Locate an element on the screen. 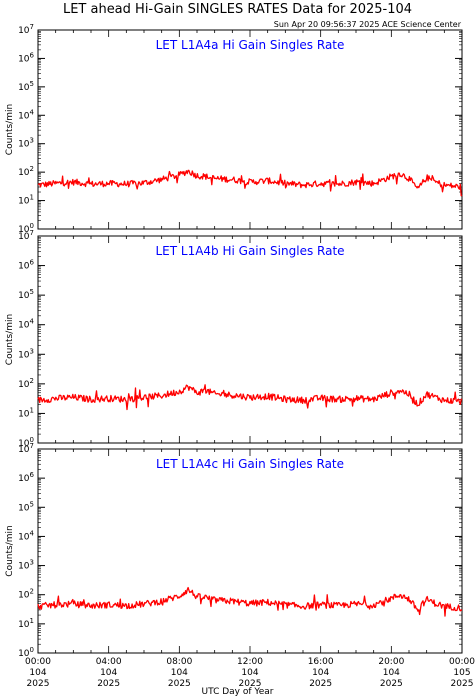 The height and width of the screenshot is (700, 475). x-tick-label-time: 08:00 is located at coordinates (179, 662).